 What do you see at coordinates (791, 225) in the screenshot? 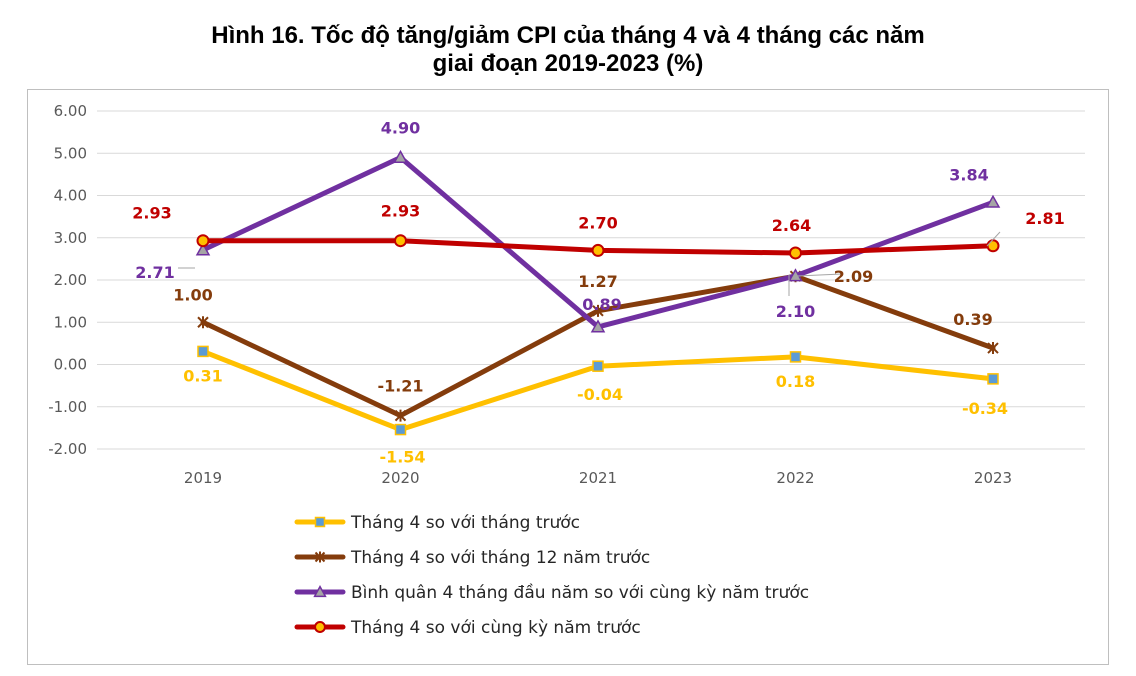
I see `data-label: 2.64` at bounding box center [791, 225].